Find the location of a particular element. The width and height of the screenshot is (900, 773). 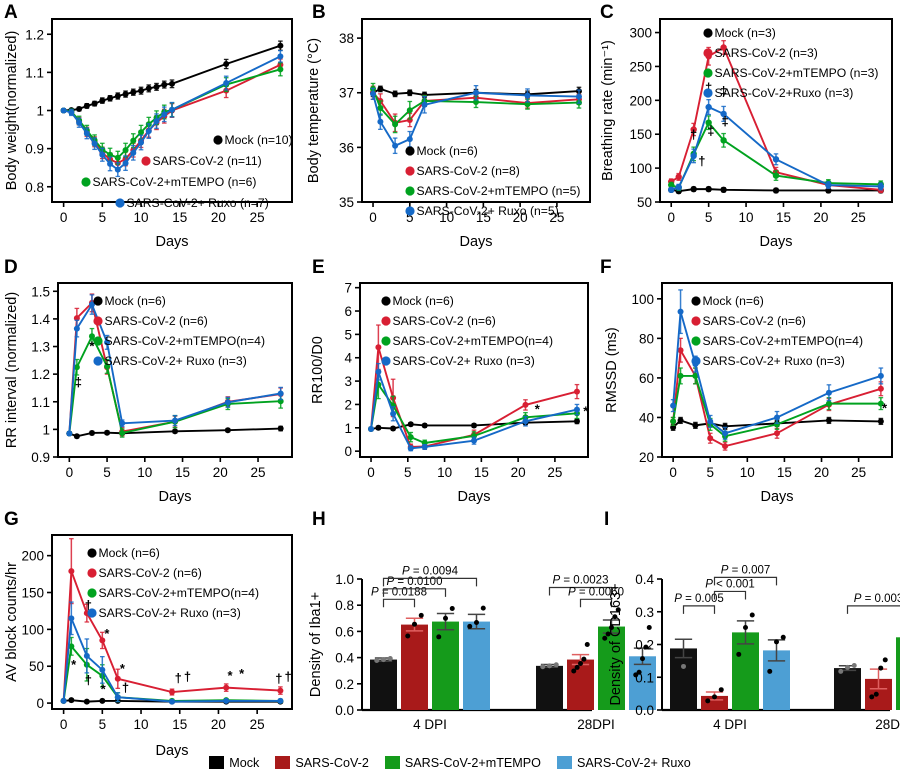

significance-marker: † is located at coordinates (278, 678).